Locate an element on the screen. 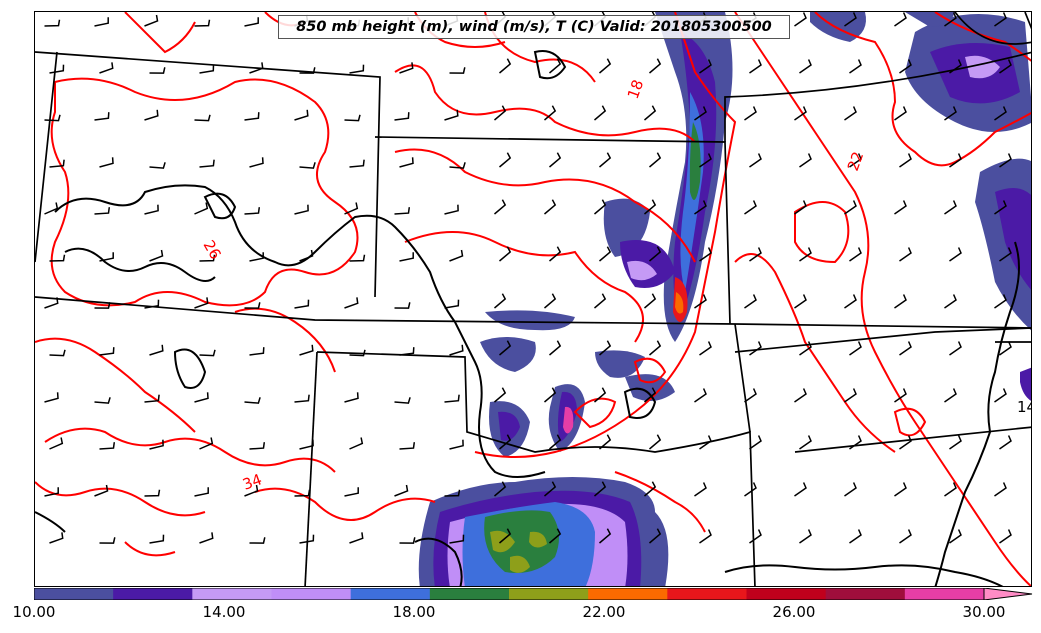 The width and height of the screenshot is (1041, 633). colorbar-segments is located at coordinates (533, 594).